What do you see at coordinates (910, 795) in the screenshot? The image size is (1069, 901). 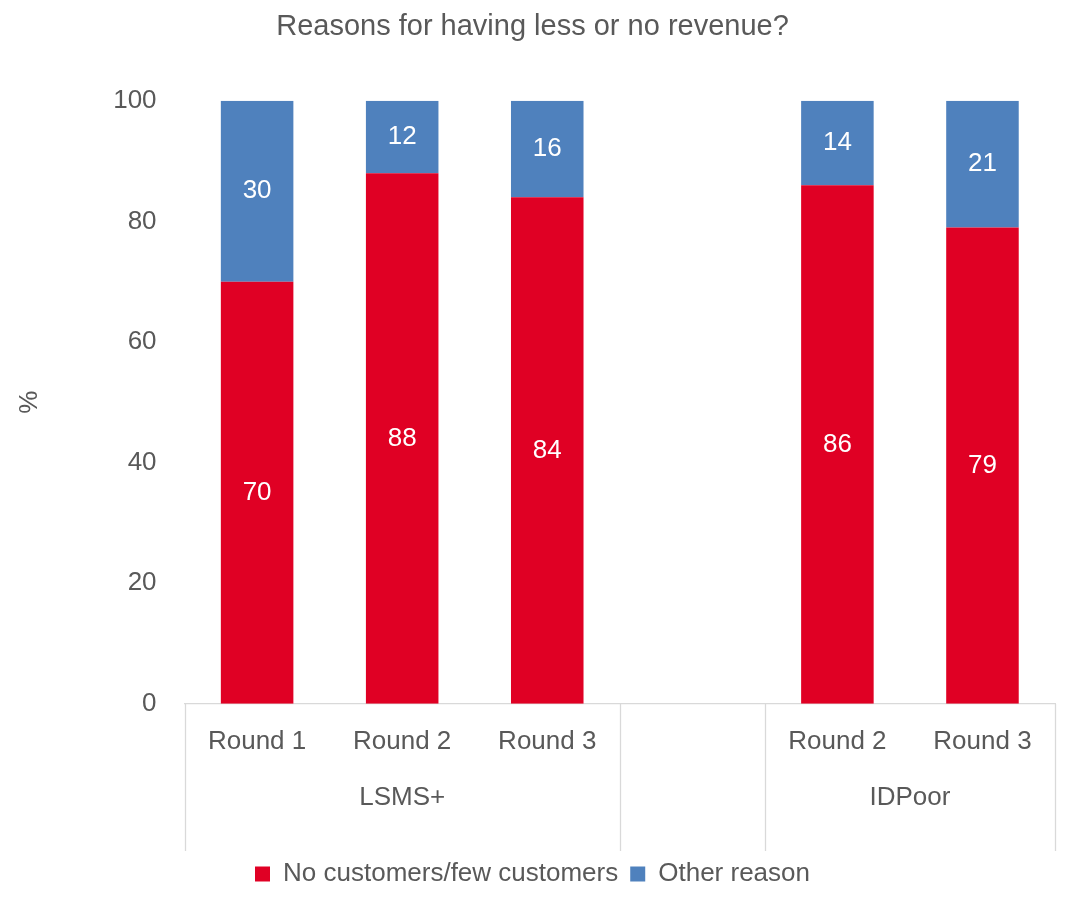 I see `text: IDPoor` at bounding box center [910, 795].